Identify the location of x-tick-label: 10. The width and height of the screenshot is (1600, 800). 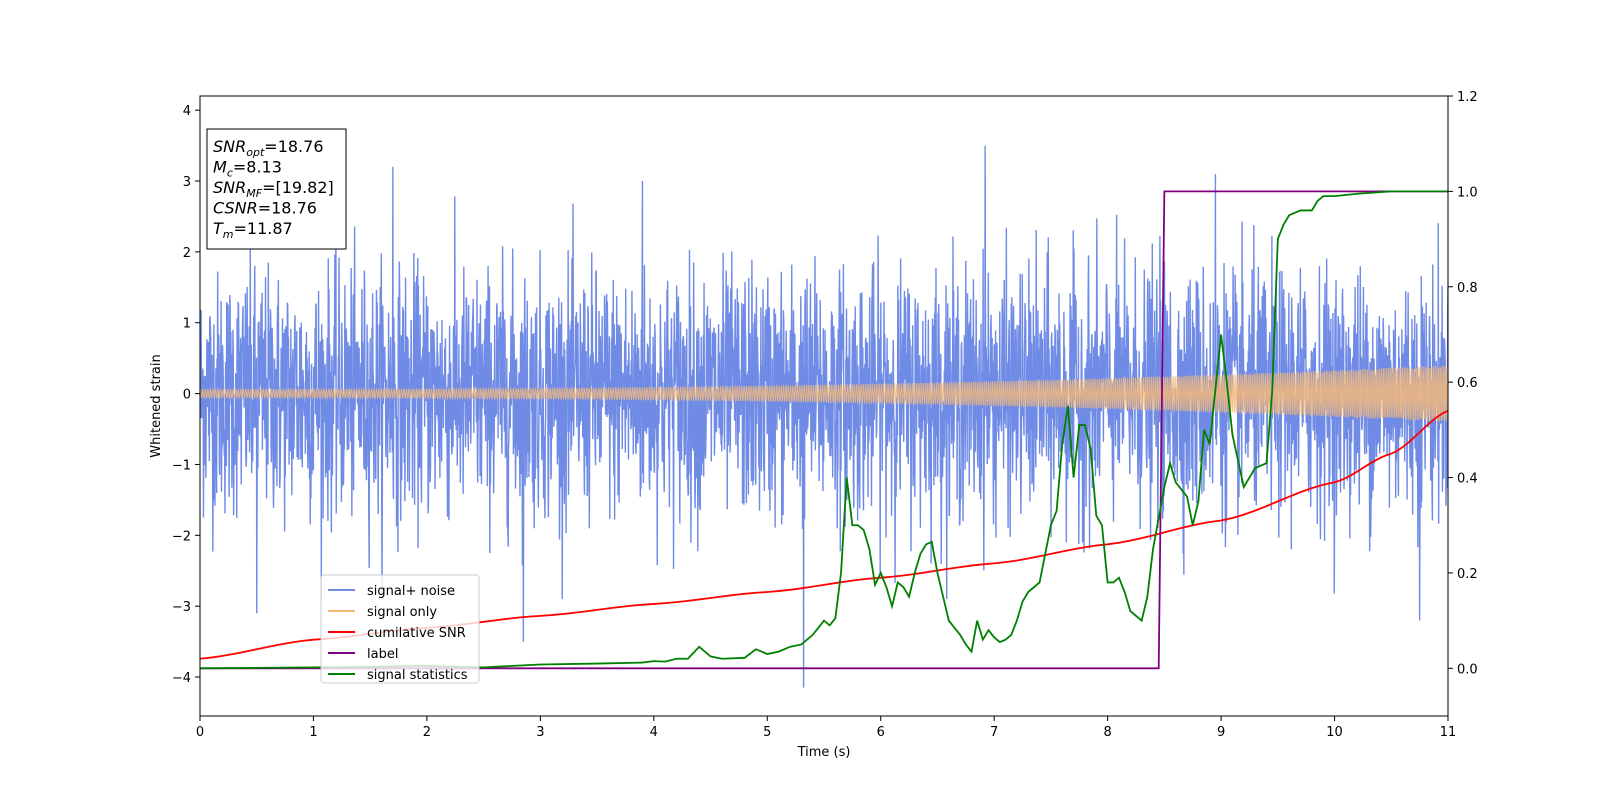
(1334, 732).